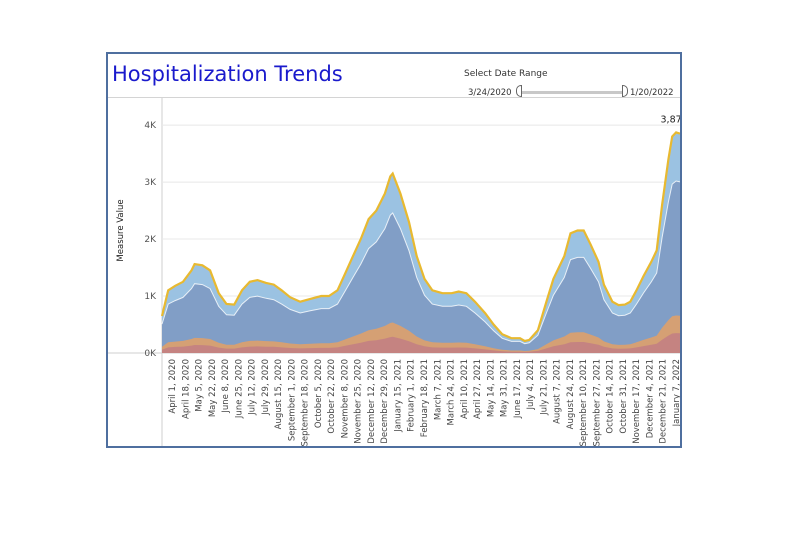 This screenshot has width=794, height=539. I want to click on x-tick-label: November 8, 2020, so click(345, 398).